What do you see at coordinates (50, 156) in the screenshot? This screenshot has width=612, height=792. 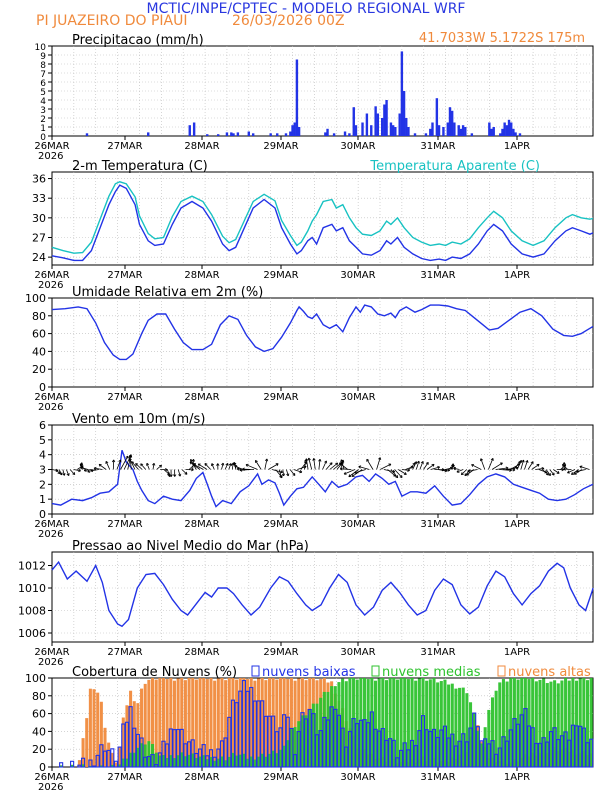 I see `year-label: 2026` at bounding box center [50, 156].